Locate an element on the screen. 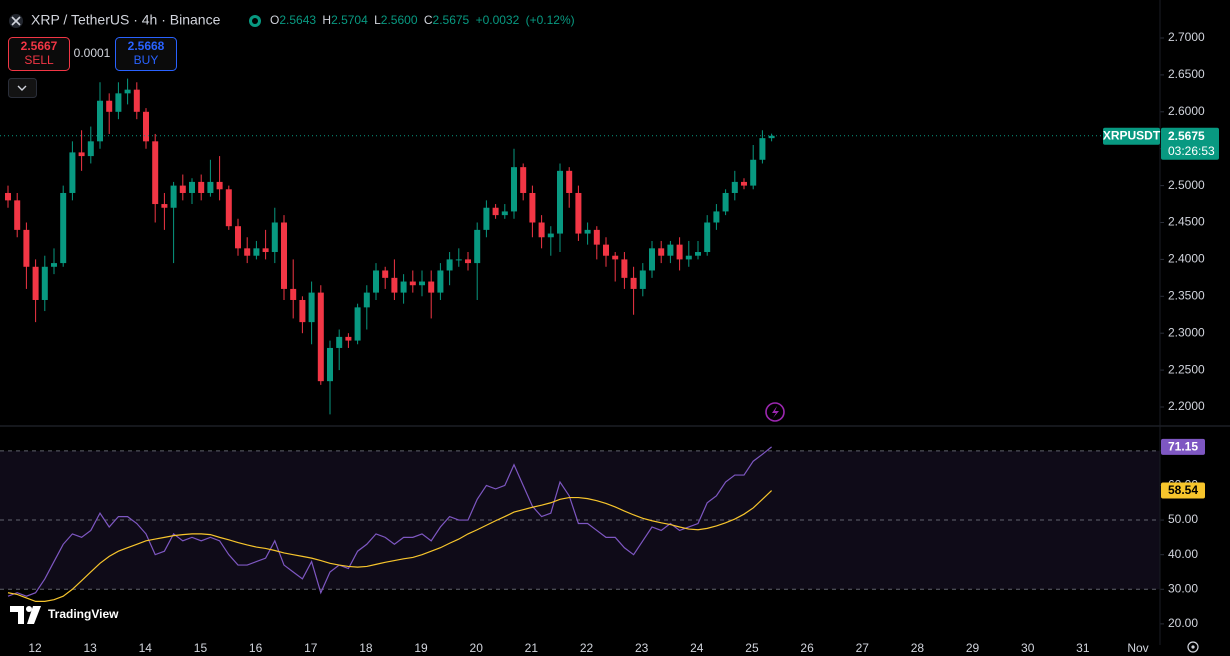 This screenshot has height=656, width=1230. buy-button: 2.5668 BUY is located at coordinates (146, 54).